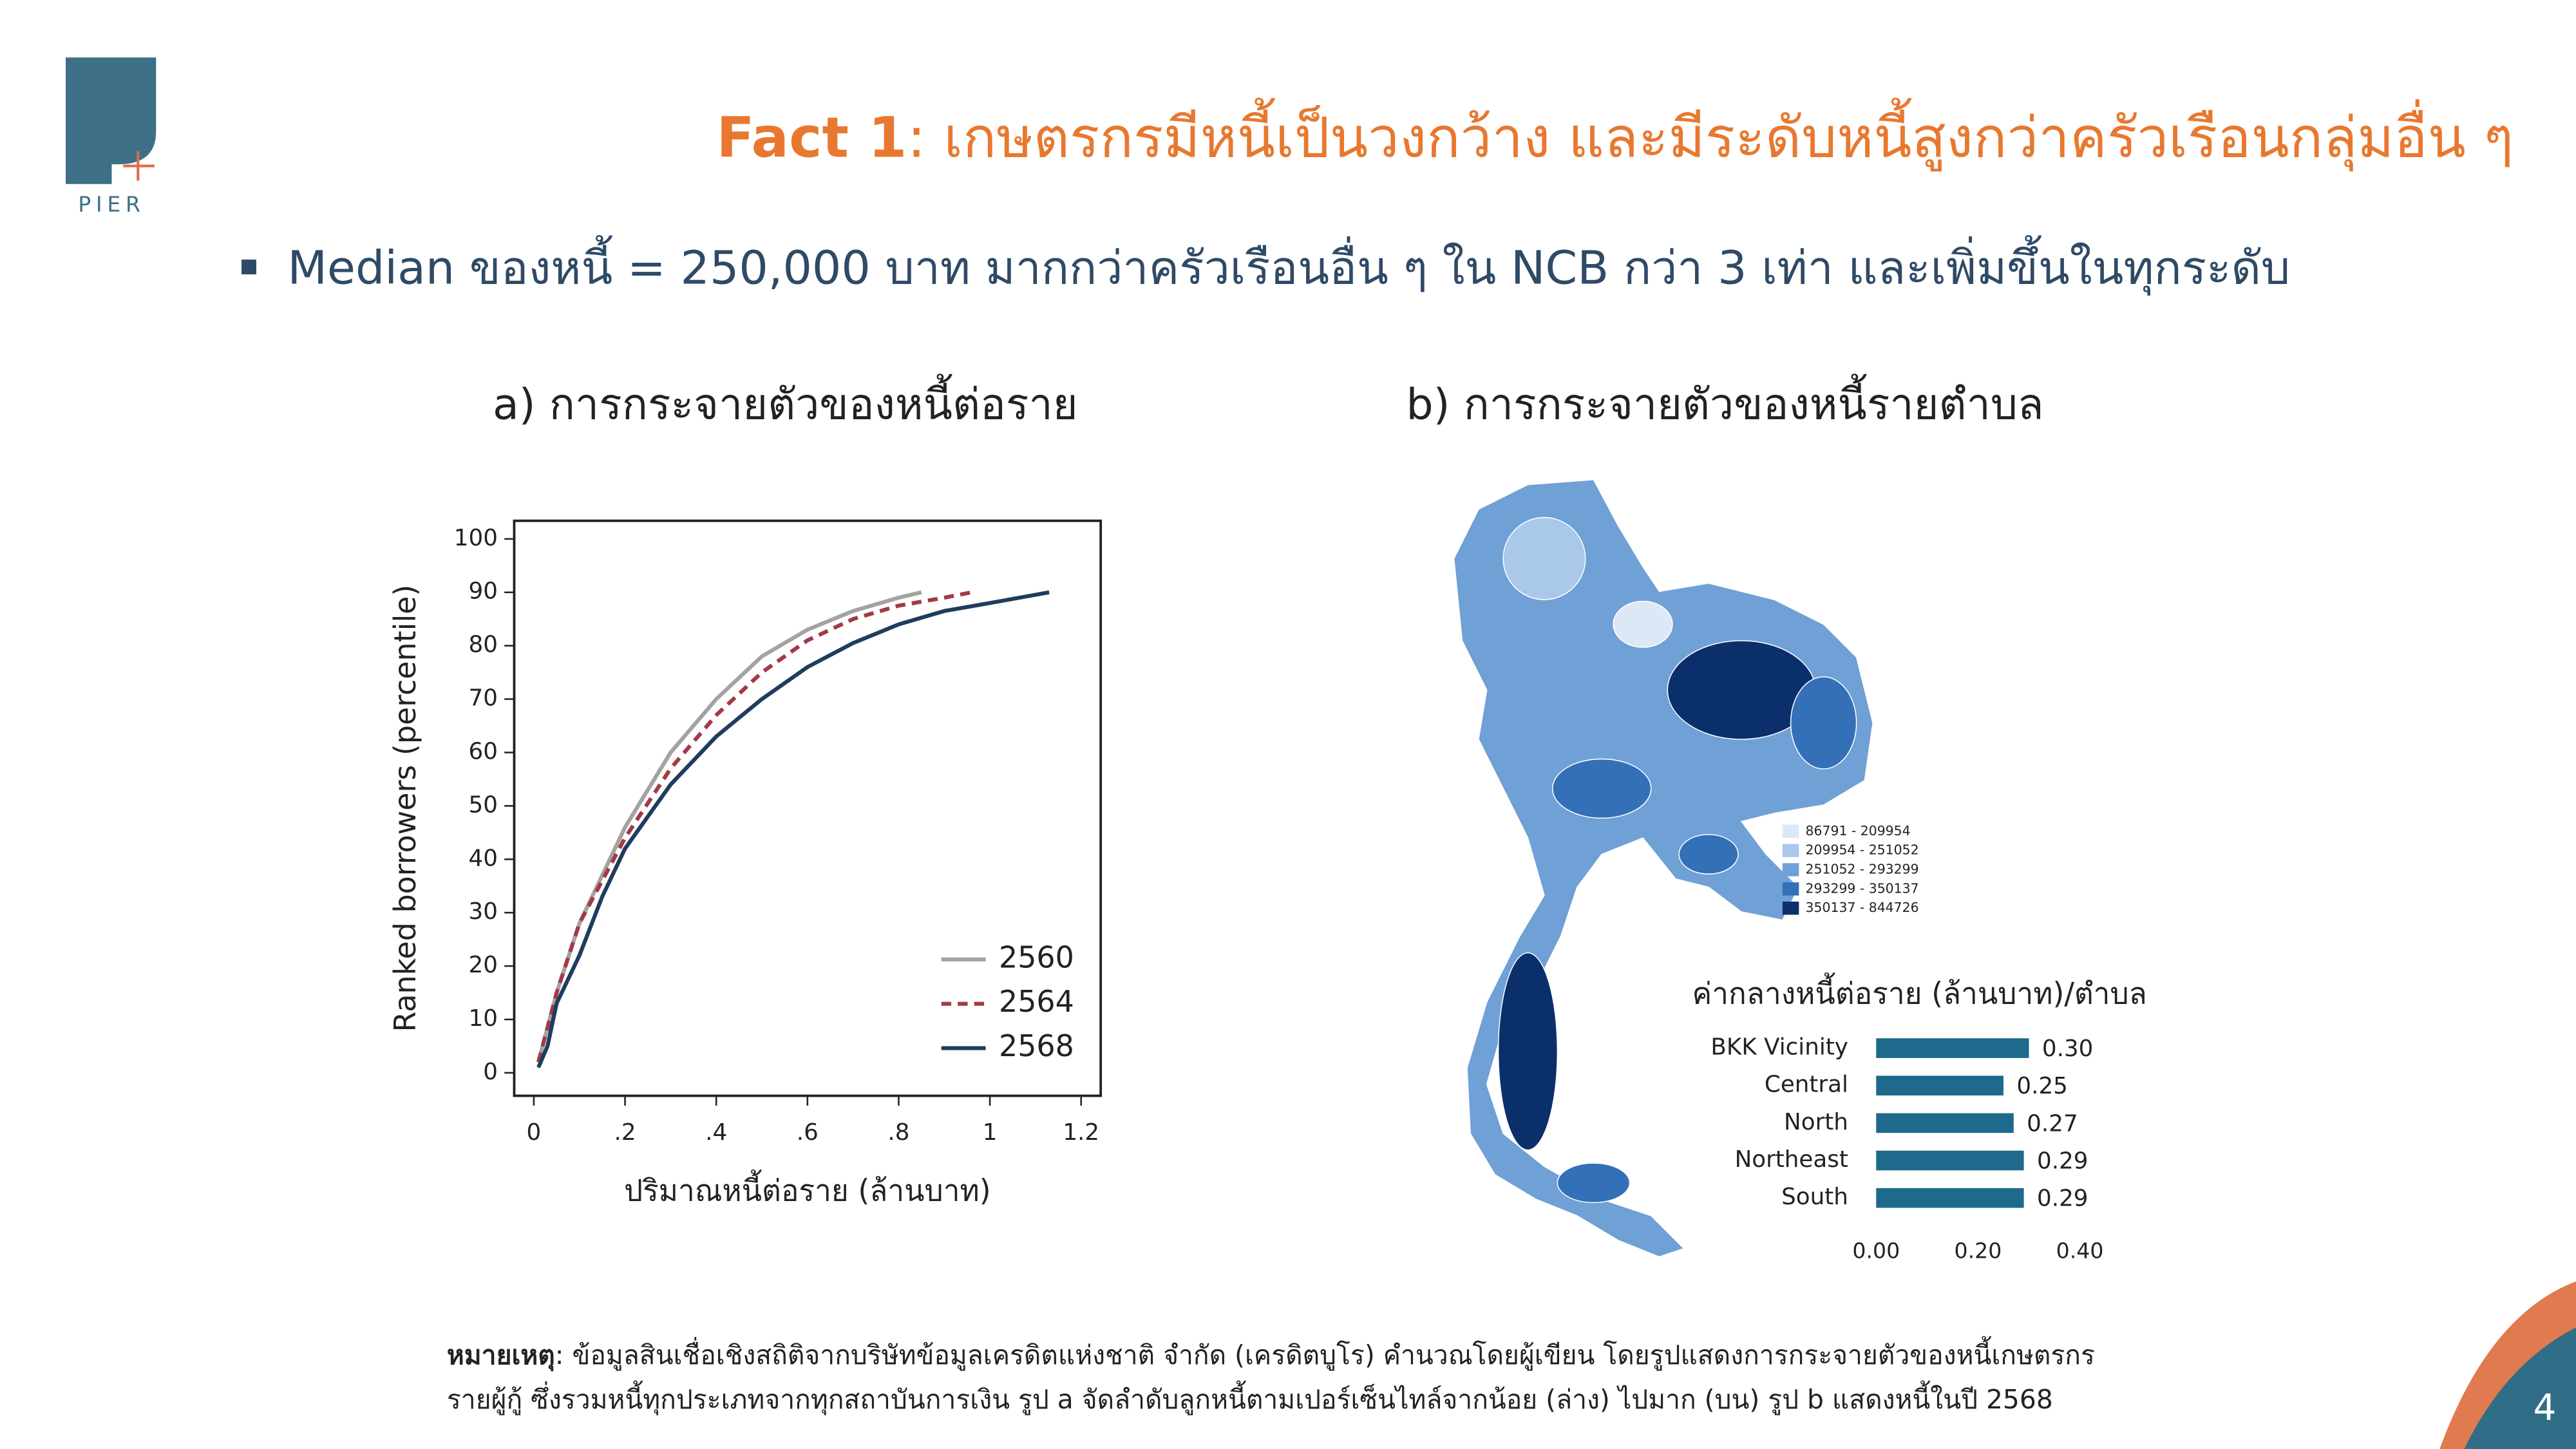 The image size is (2576, 1449). I want to click on title-prefix: Fact 1, so click(812, 137).